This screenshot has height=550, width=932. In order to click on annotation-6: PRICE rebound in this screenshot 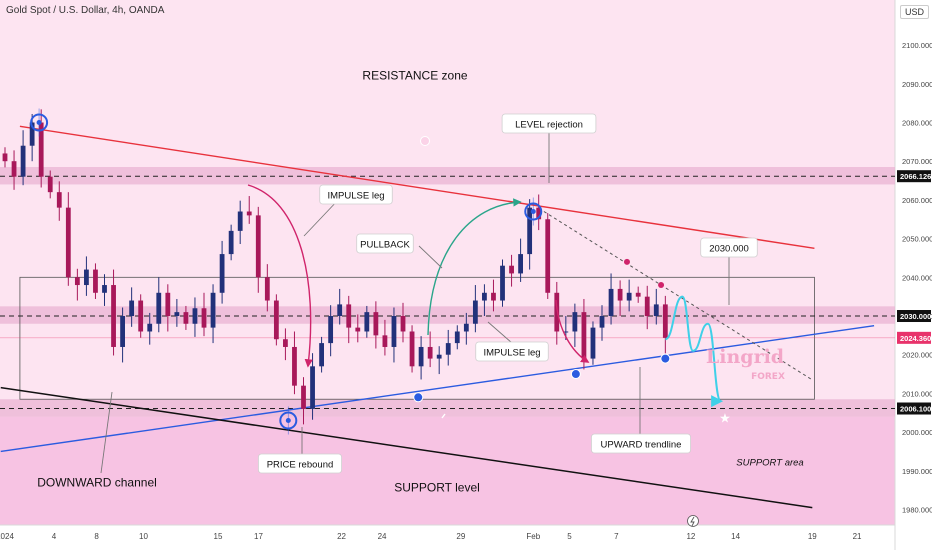, I will do `click(300, 450)`.